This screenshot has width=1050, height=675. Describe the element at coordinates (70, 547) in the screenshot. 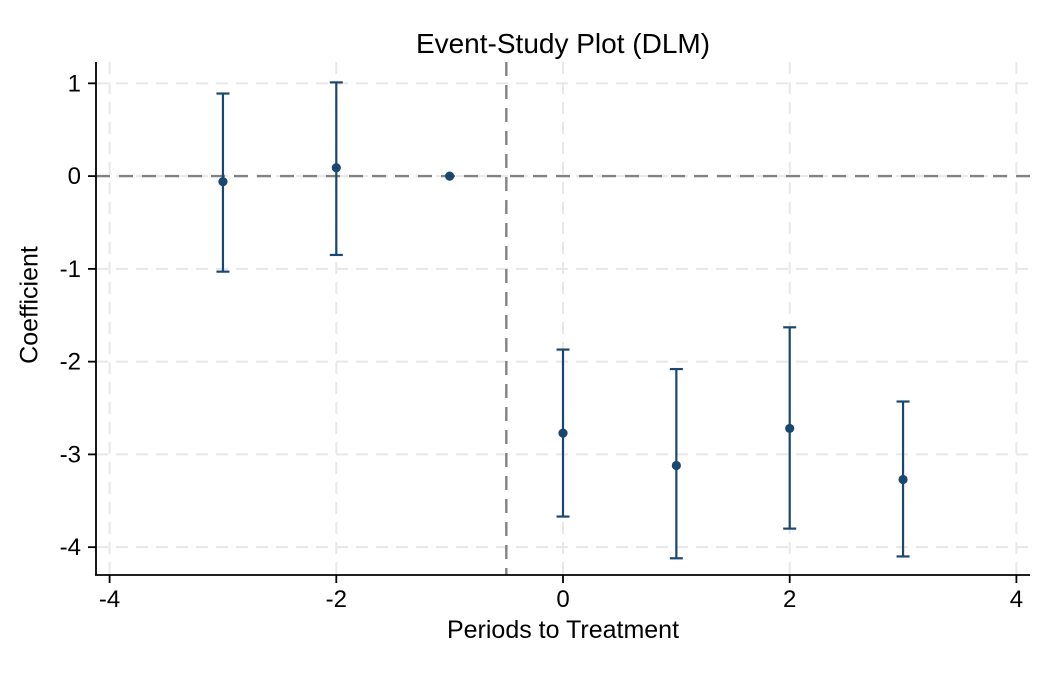

I see `y-tick-label: -4` at that location.